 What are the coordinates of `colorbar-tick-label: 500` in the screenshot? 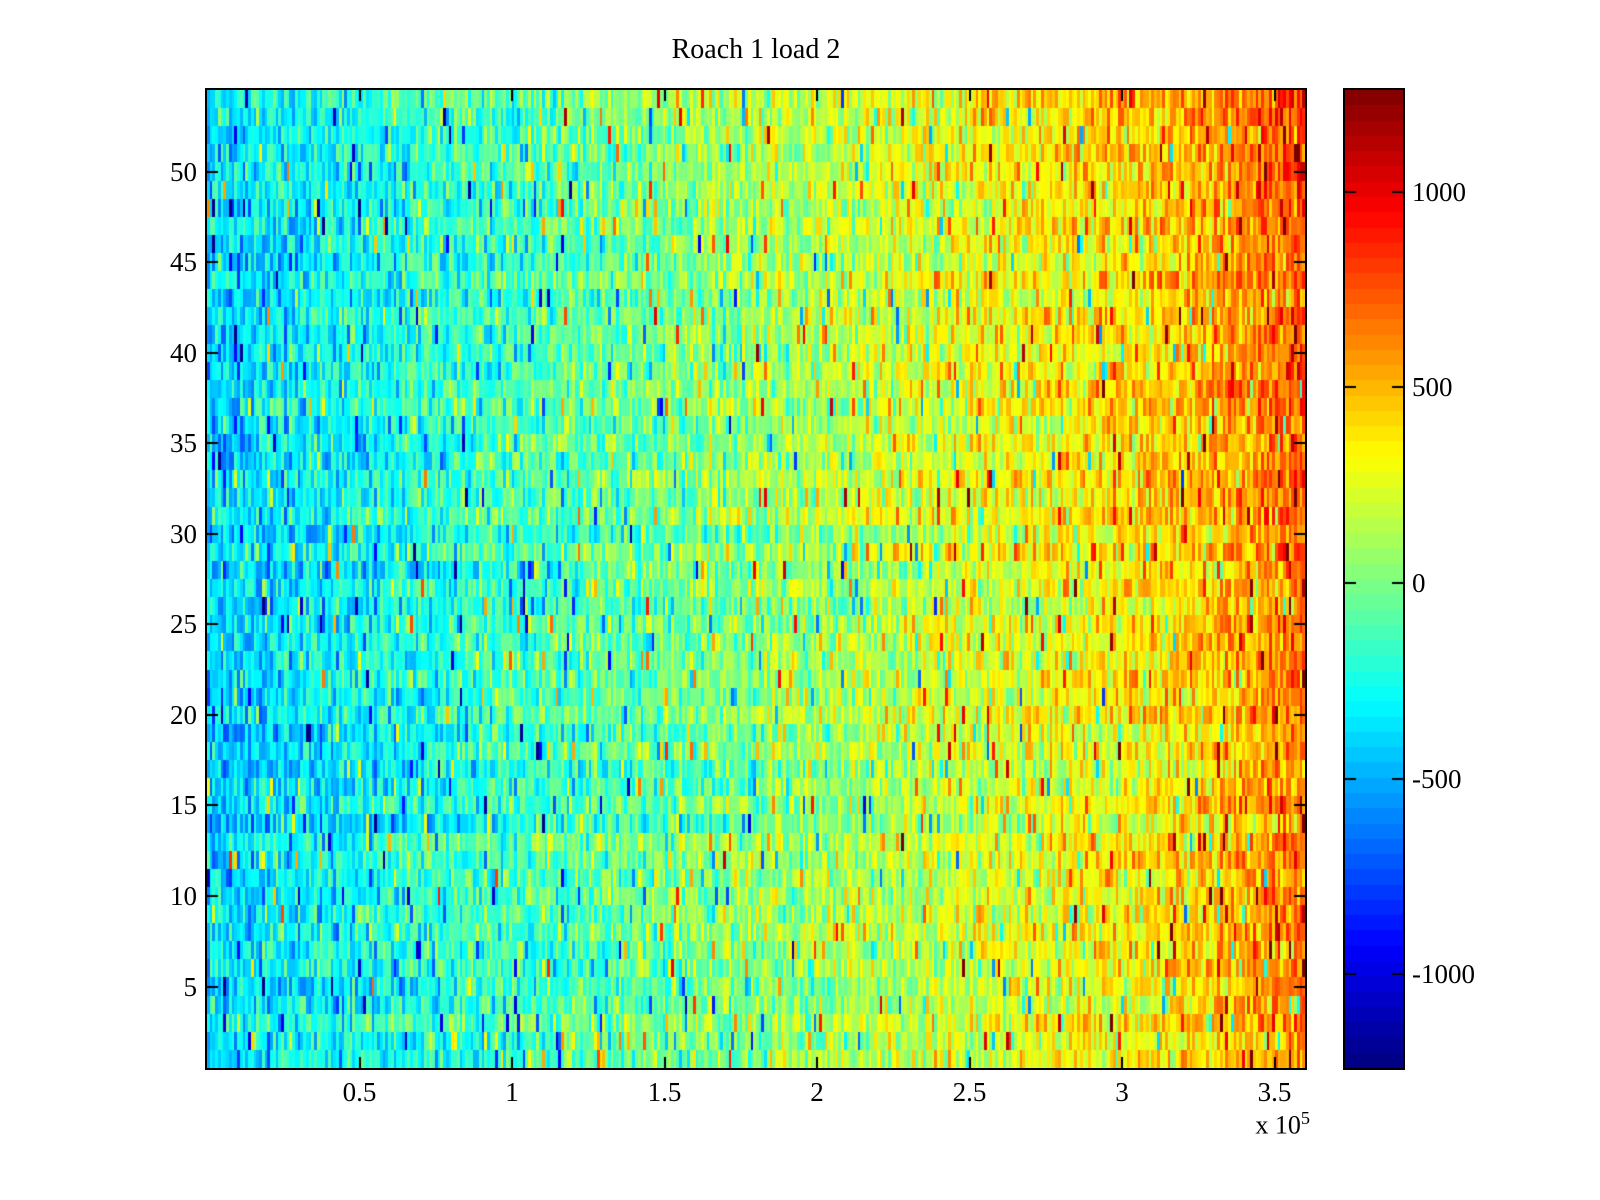 It's located at (1432, 387).